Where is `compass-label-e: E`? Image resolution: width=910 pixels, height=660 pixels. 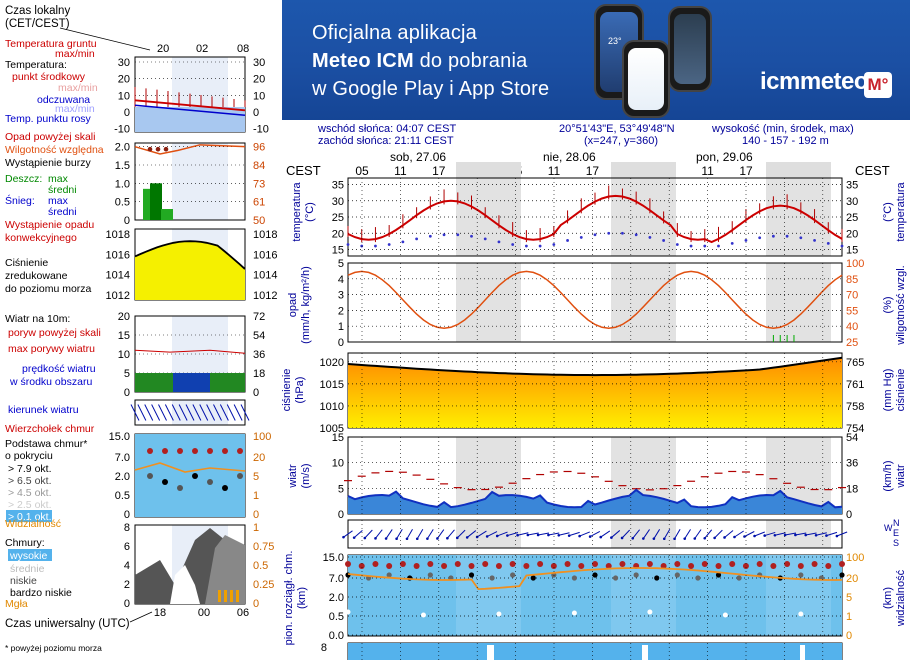 compass-label-e: E is located at coordinates (896, 533).